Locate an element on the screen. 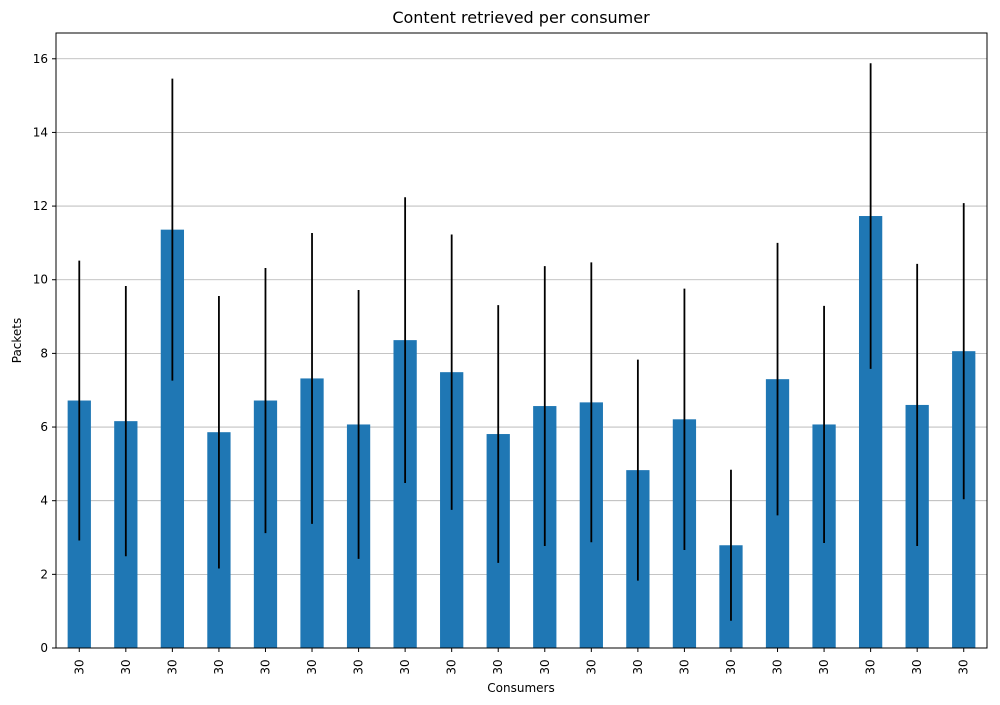 The height and width of the screenshot is (705, 1000). x-tick-label-10: 30 is located at coordinates (545, 666).